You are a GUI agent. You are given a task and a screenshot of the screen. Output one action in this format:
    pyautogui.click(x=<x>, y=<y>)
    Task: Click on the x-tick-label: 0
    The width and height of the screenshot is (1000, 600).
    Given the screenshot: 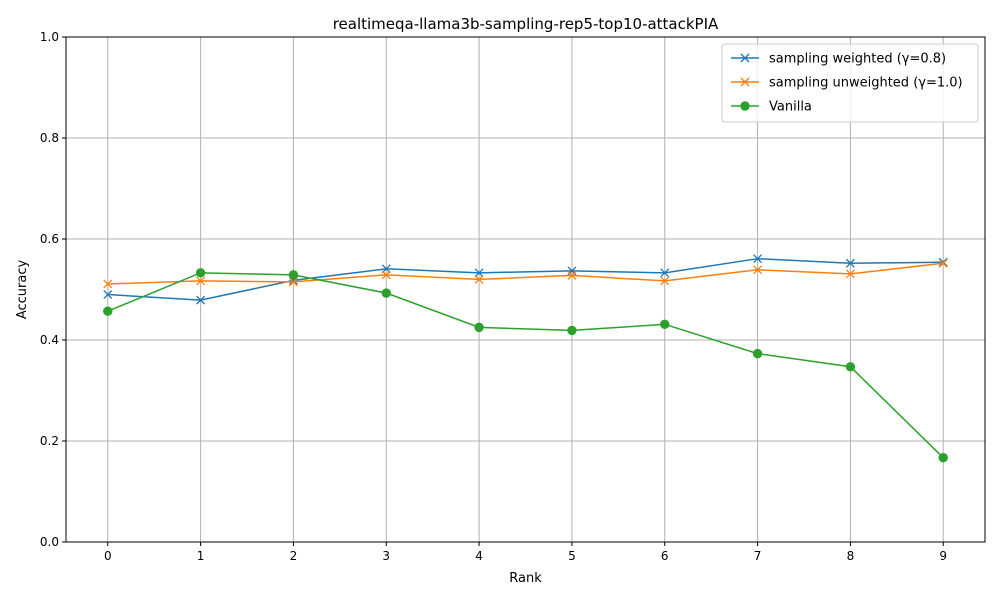 What is the action you would take?
    pyautogui.click(x=108, y=556)
    